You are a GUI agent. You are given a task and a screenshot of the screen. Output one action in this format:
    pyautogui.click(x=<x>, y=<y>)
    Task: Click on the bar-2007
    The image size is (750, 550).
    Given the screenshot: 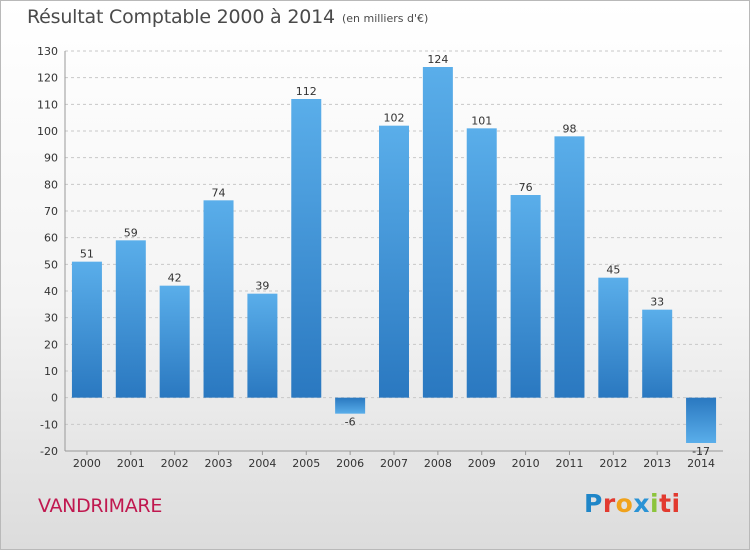 What is the action you would take?
    pyautogui.click(x=394, y=261)
    